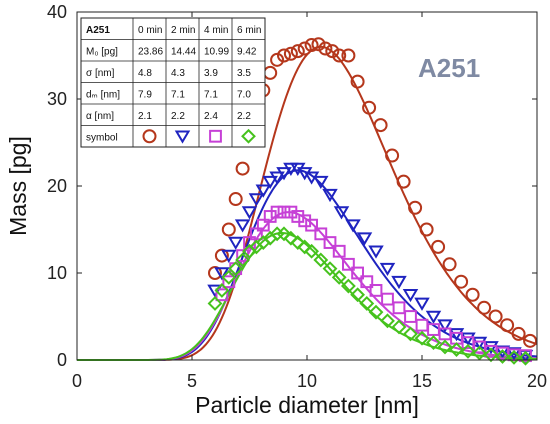 Image resolution: width=550 pixels, height=424 pixels. What do you see at coordinates (307, 381) in the screenshot?
I see `x-tick-label: 10` at bounding box center [307, 381].